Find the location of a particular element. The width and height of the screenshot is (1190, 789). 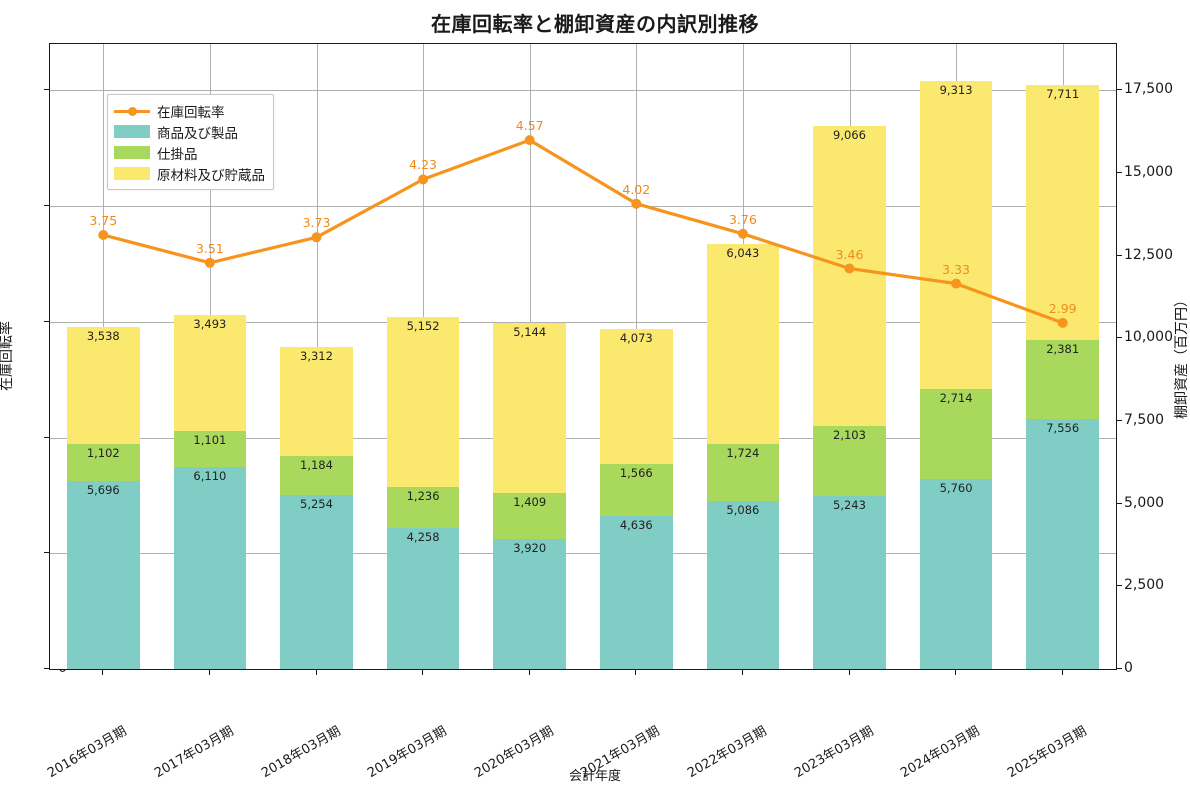

legend-item-turnover: 在庫回転率 is located at coordinates (189, 110).